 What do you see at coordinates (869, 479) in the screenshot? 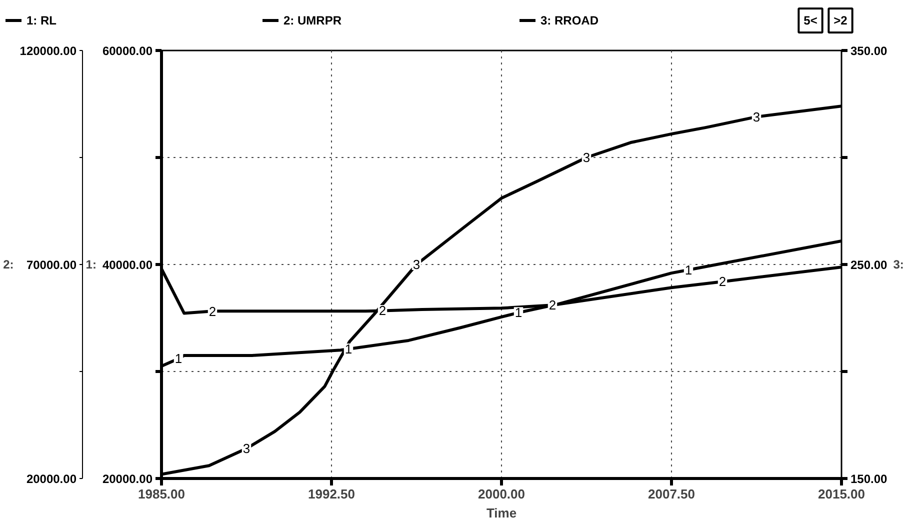
I see `y3-tick-label: 150.00` at bounding box center [869, 479].